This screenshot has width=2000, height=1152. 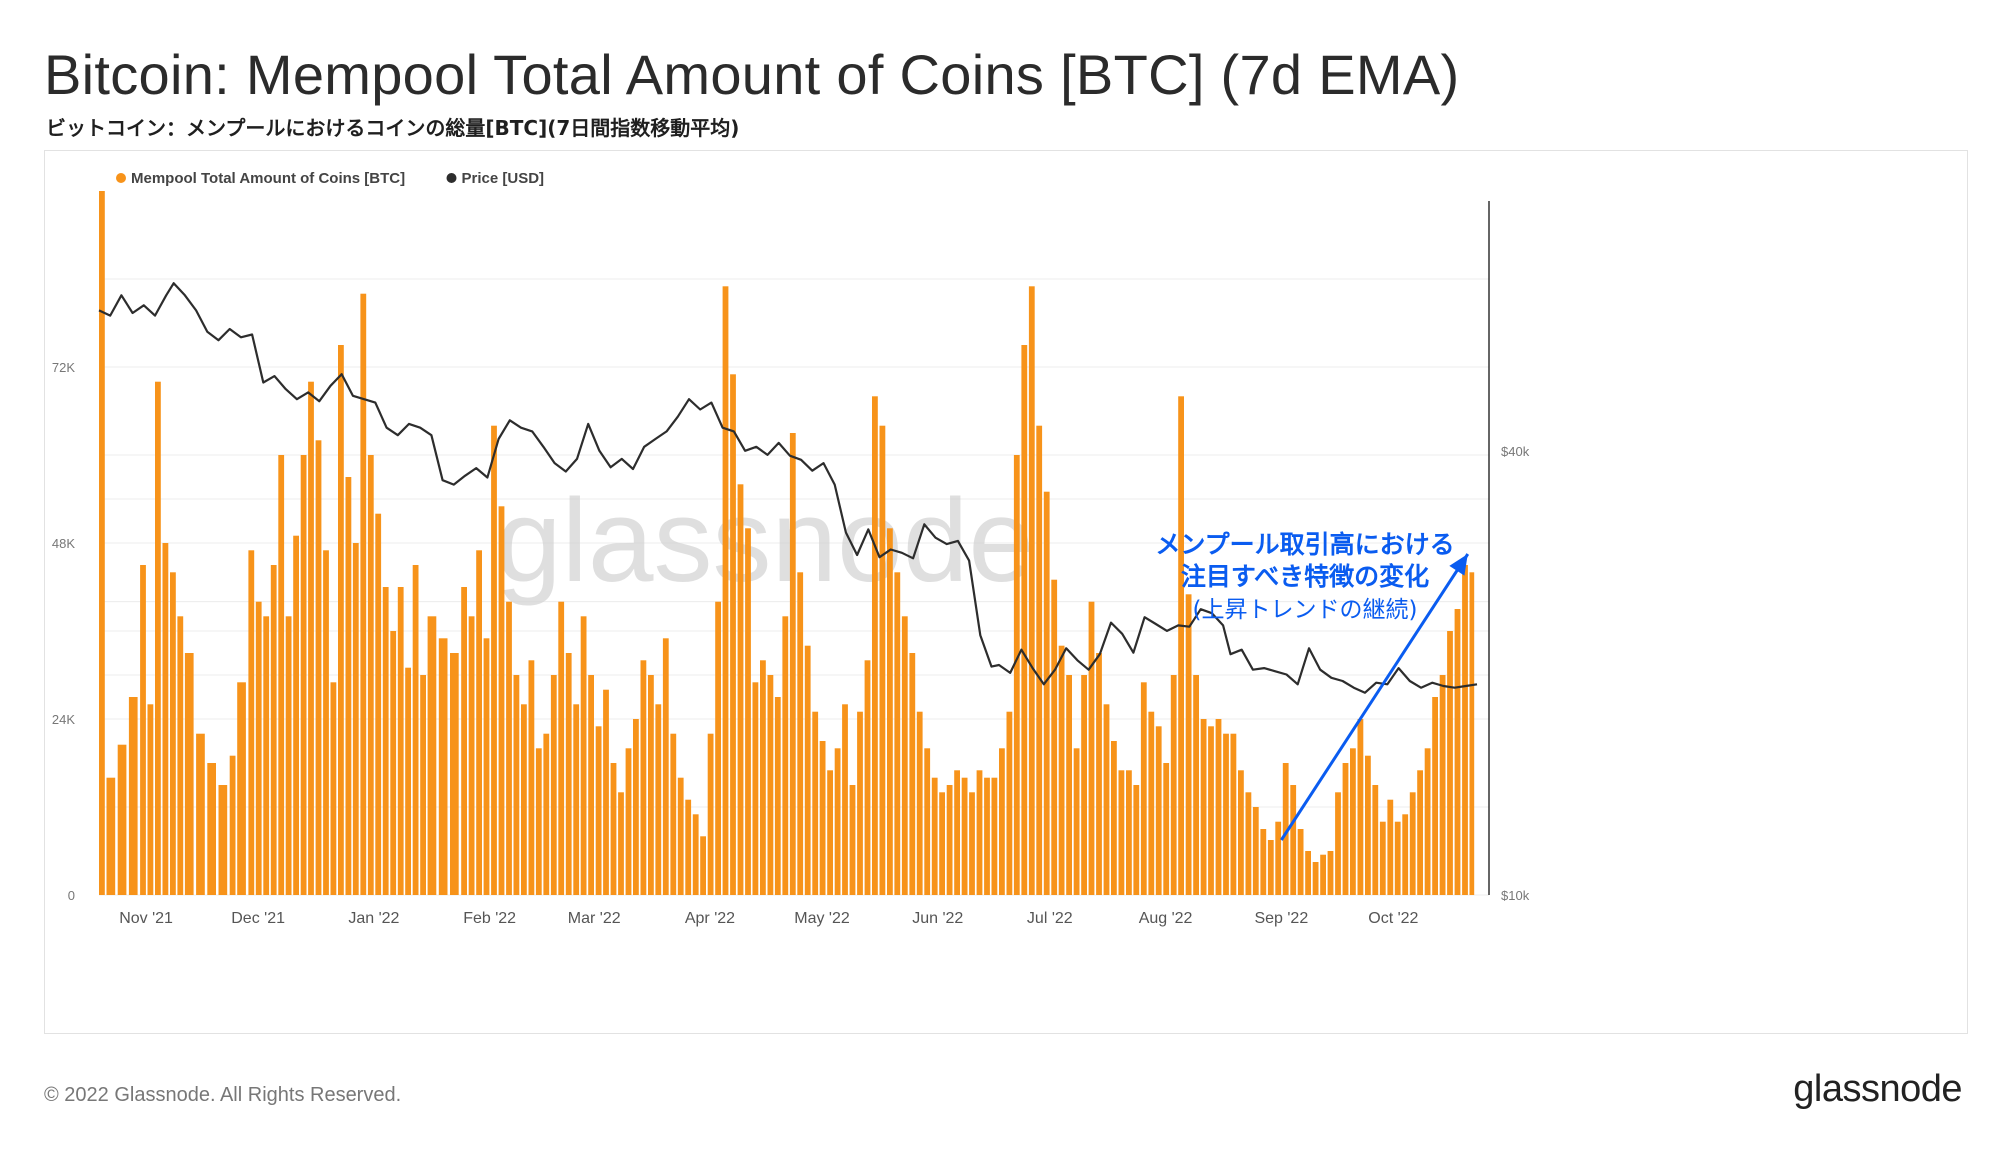 I want to click on annotation-text-line-1: 注目すべき特徴の変化, so click(x=1305, y=576).